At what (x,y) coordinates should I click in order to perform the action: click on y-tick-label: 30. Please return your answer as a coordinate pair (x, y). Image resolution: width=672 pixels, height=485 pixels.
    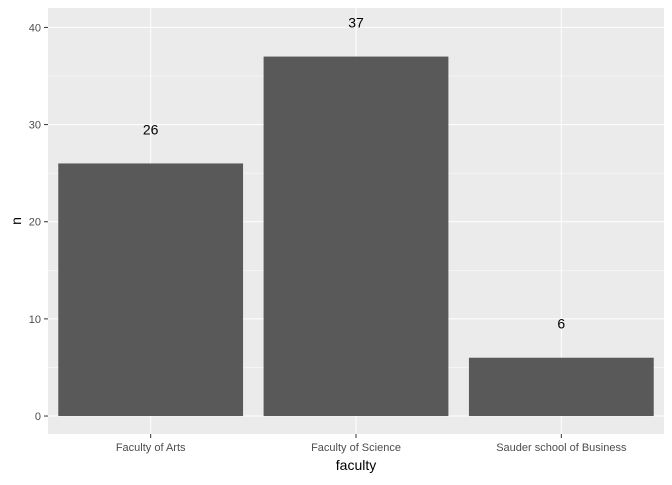
    Looking at the image, I should click on (35, 126).